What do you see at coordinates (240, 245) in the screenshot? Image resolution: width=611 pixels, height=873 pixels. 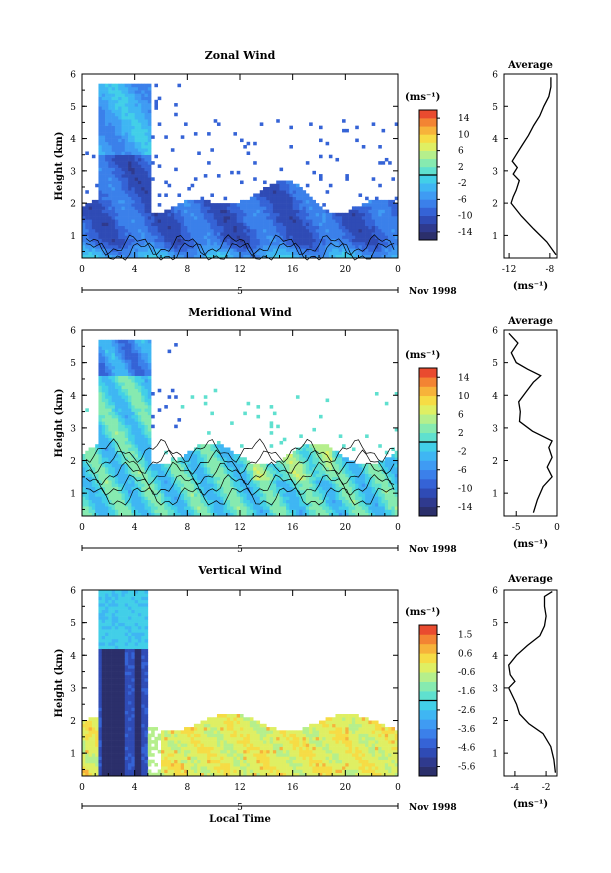 I see `contour-line` at bounding box center [240, 245].